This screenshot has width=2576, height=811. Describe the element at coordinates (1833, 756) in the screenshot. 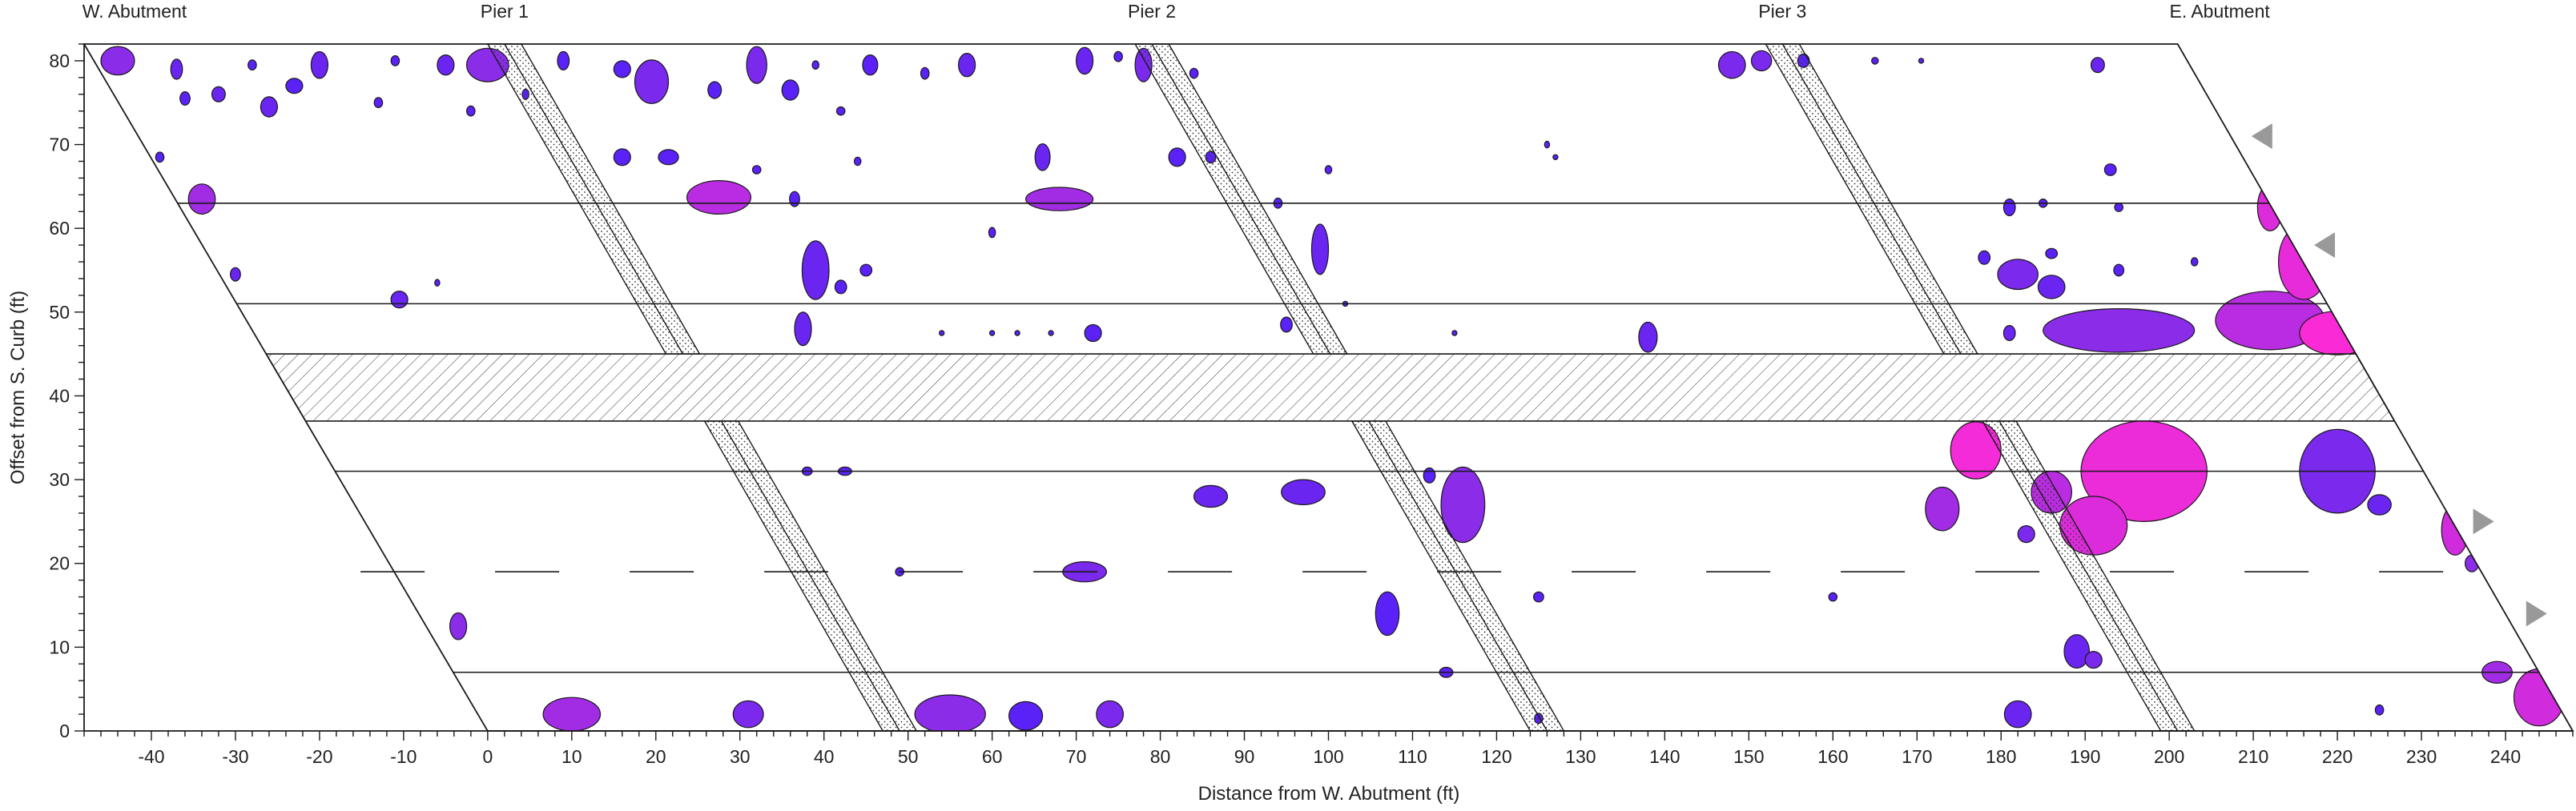

I see `x-tick-label: 160` at that location.